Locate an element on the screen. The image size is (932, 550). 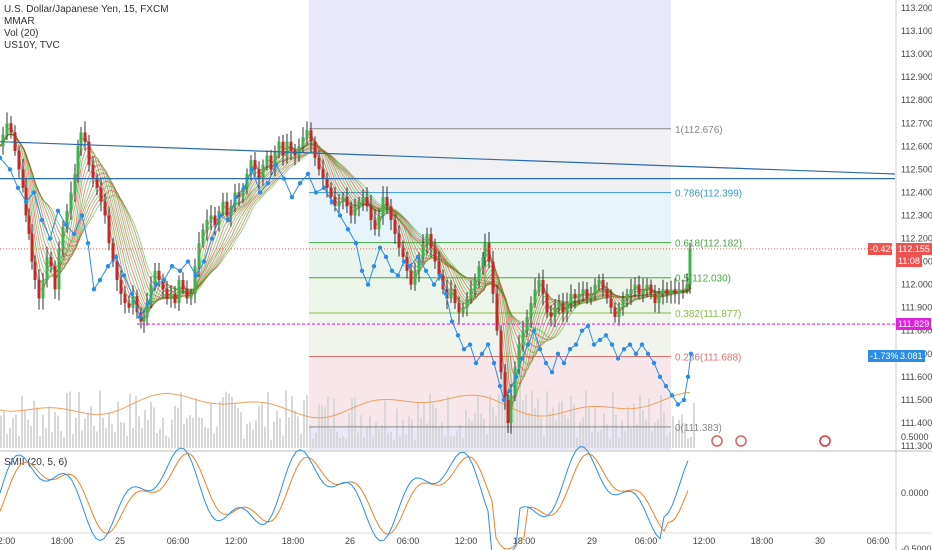
time-tick: 12:00 is located at coordinates (704, 541).